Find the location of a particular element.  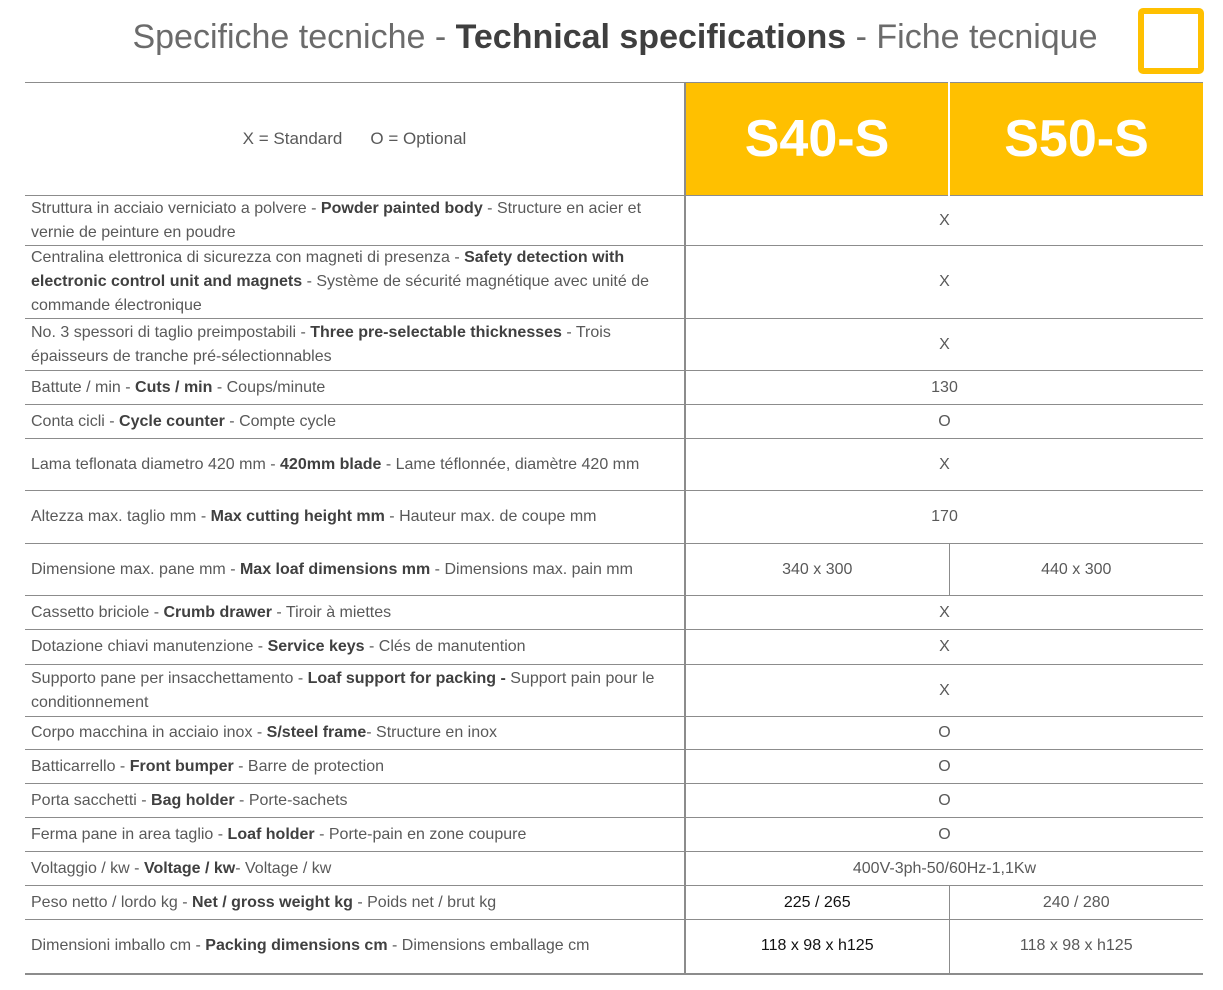

spec-desc-en: 420mm blade is located at coordinates (331, 464).